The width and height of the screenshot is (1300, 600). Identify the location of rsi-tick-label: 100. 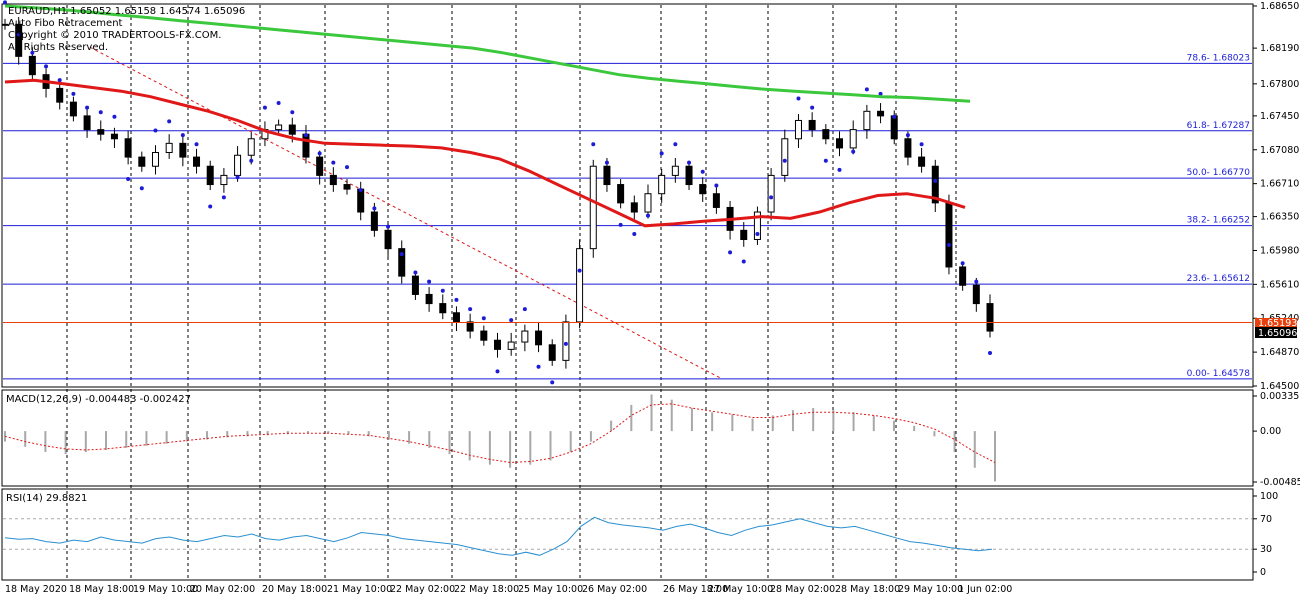
(1269, 496).